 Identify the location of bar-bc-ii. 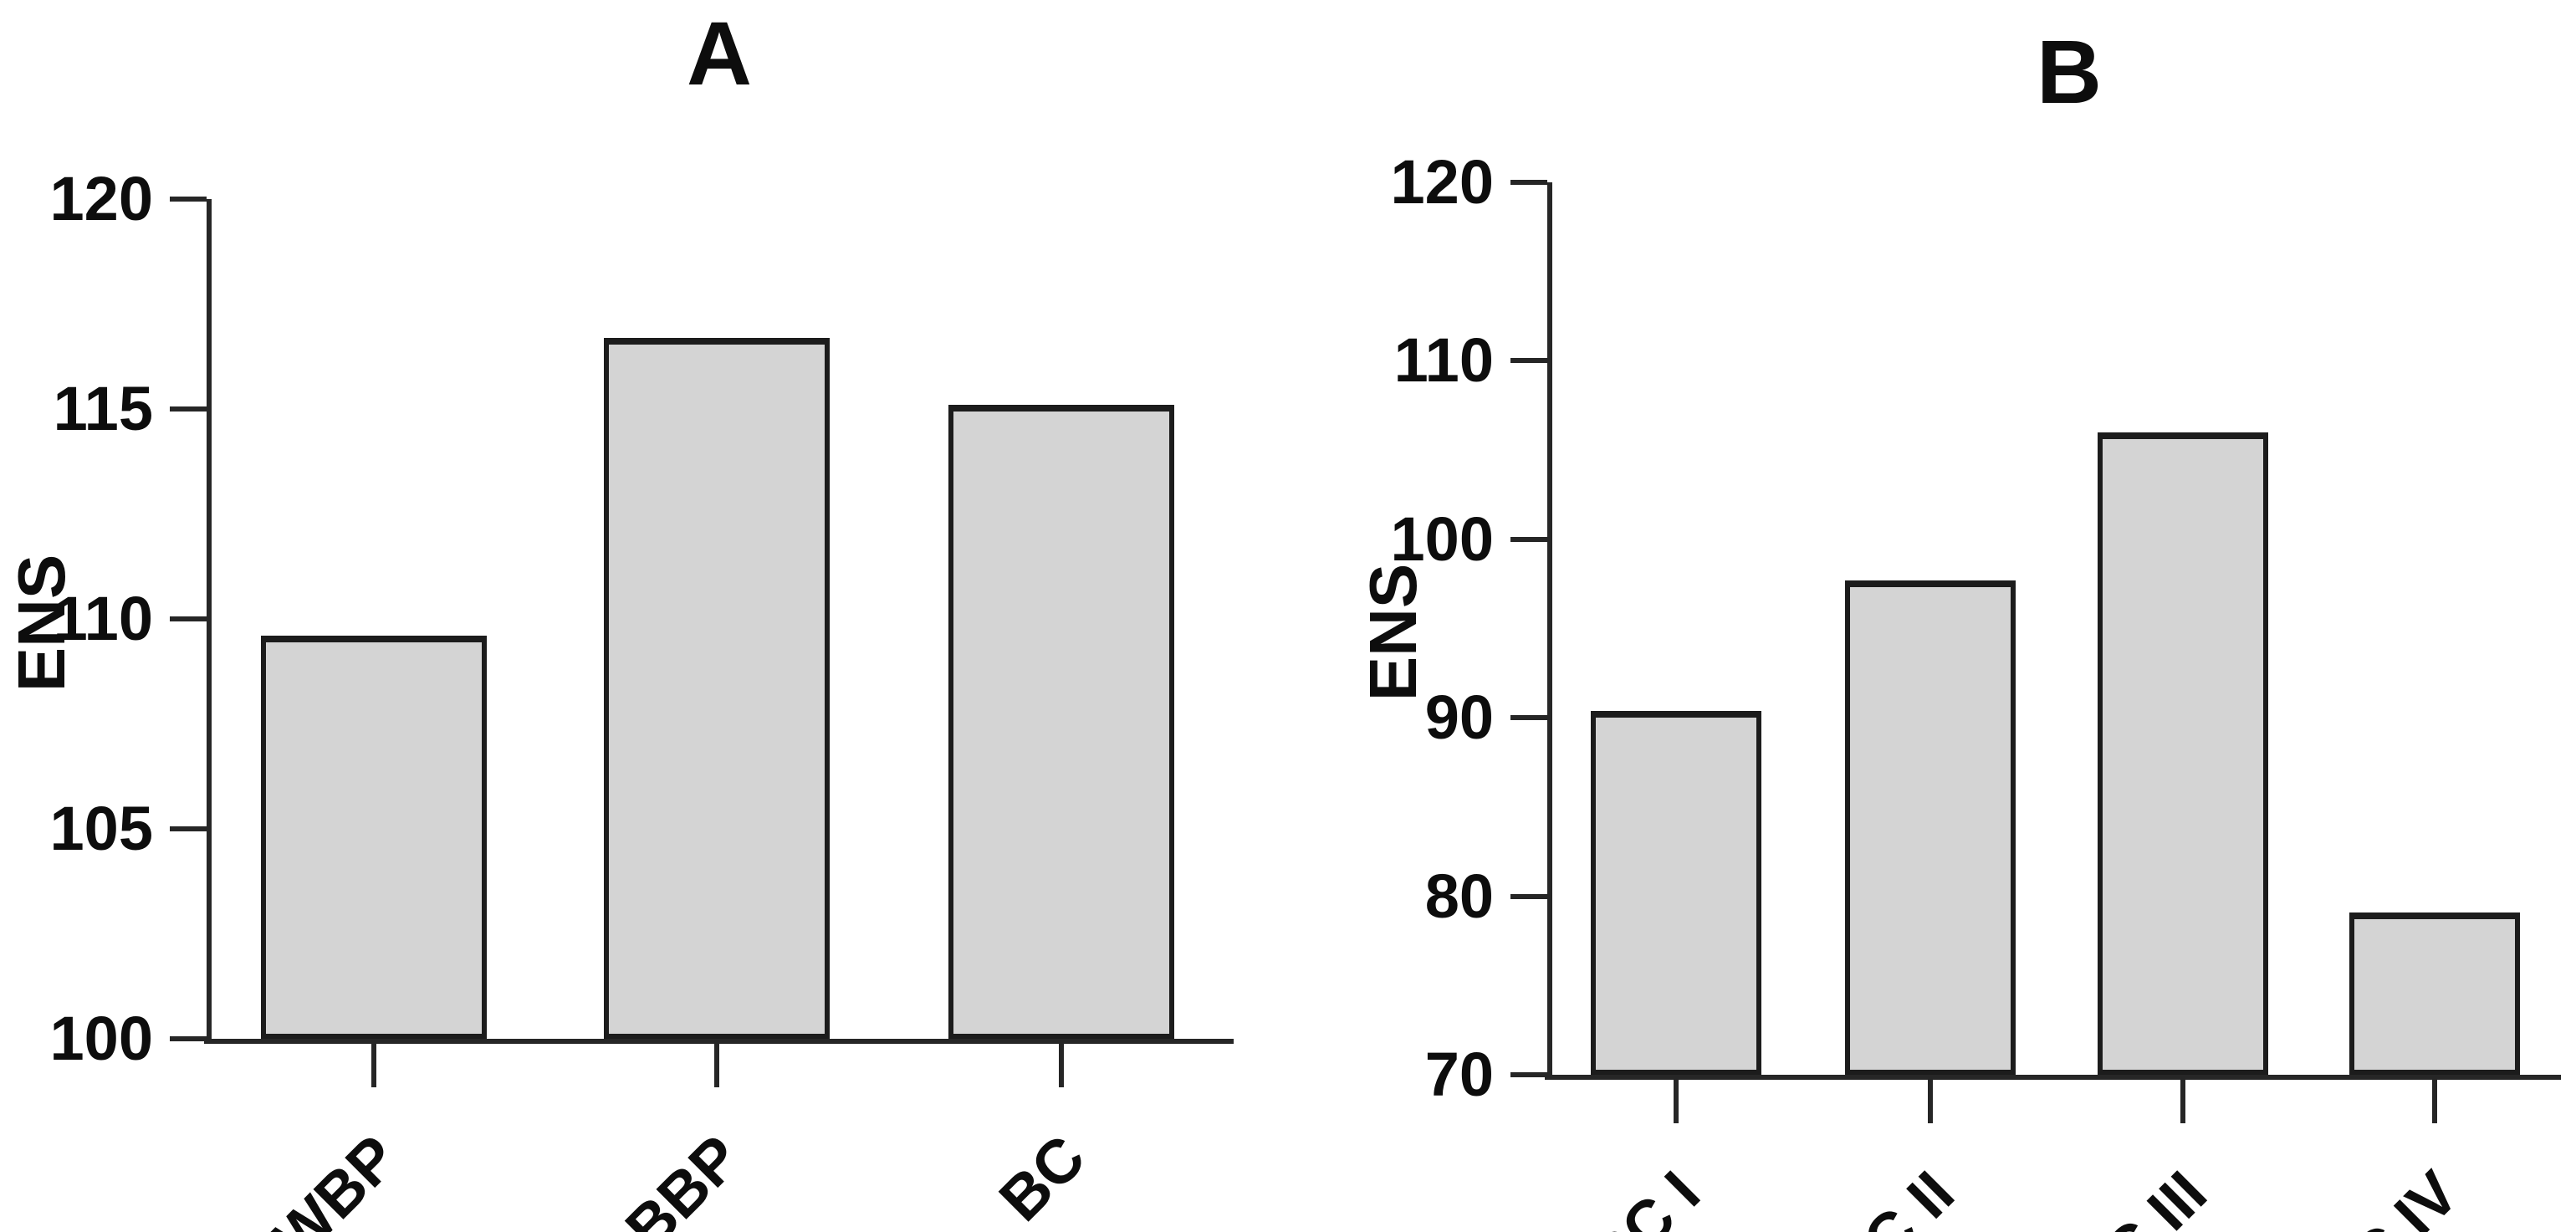
(1930, 828).